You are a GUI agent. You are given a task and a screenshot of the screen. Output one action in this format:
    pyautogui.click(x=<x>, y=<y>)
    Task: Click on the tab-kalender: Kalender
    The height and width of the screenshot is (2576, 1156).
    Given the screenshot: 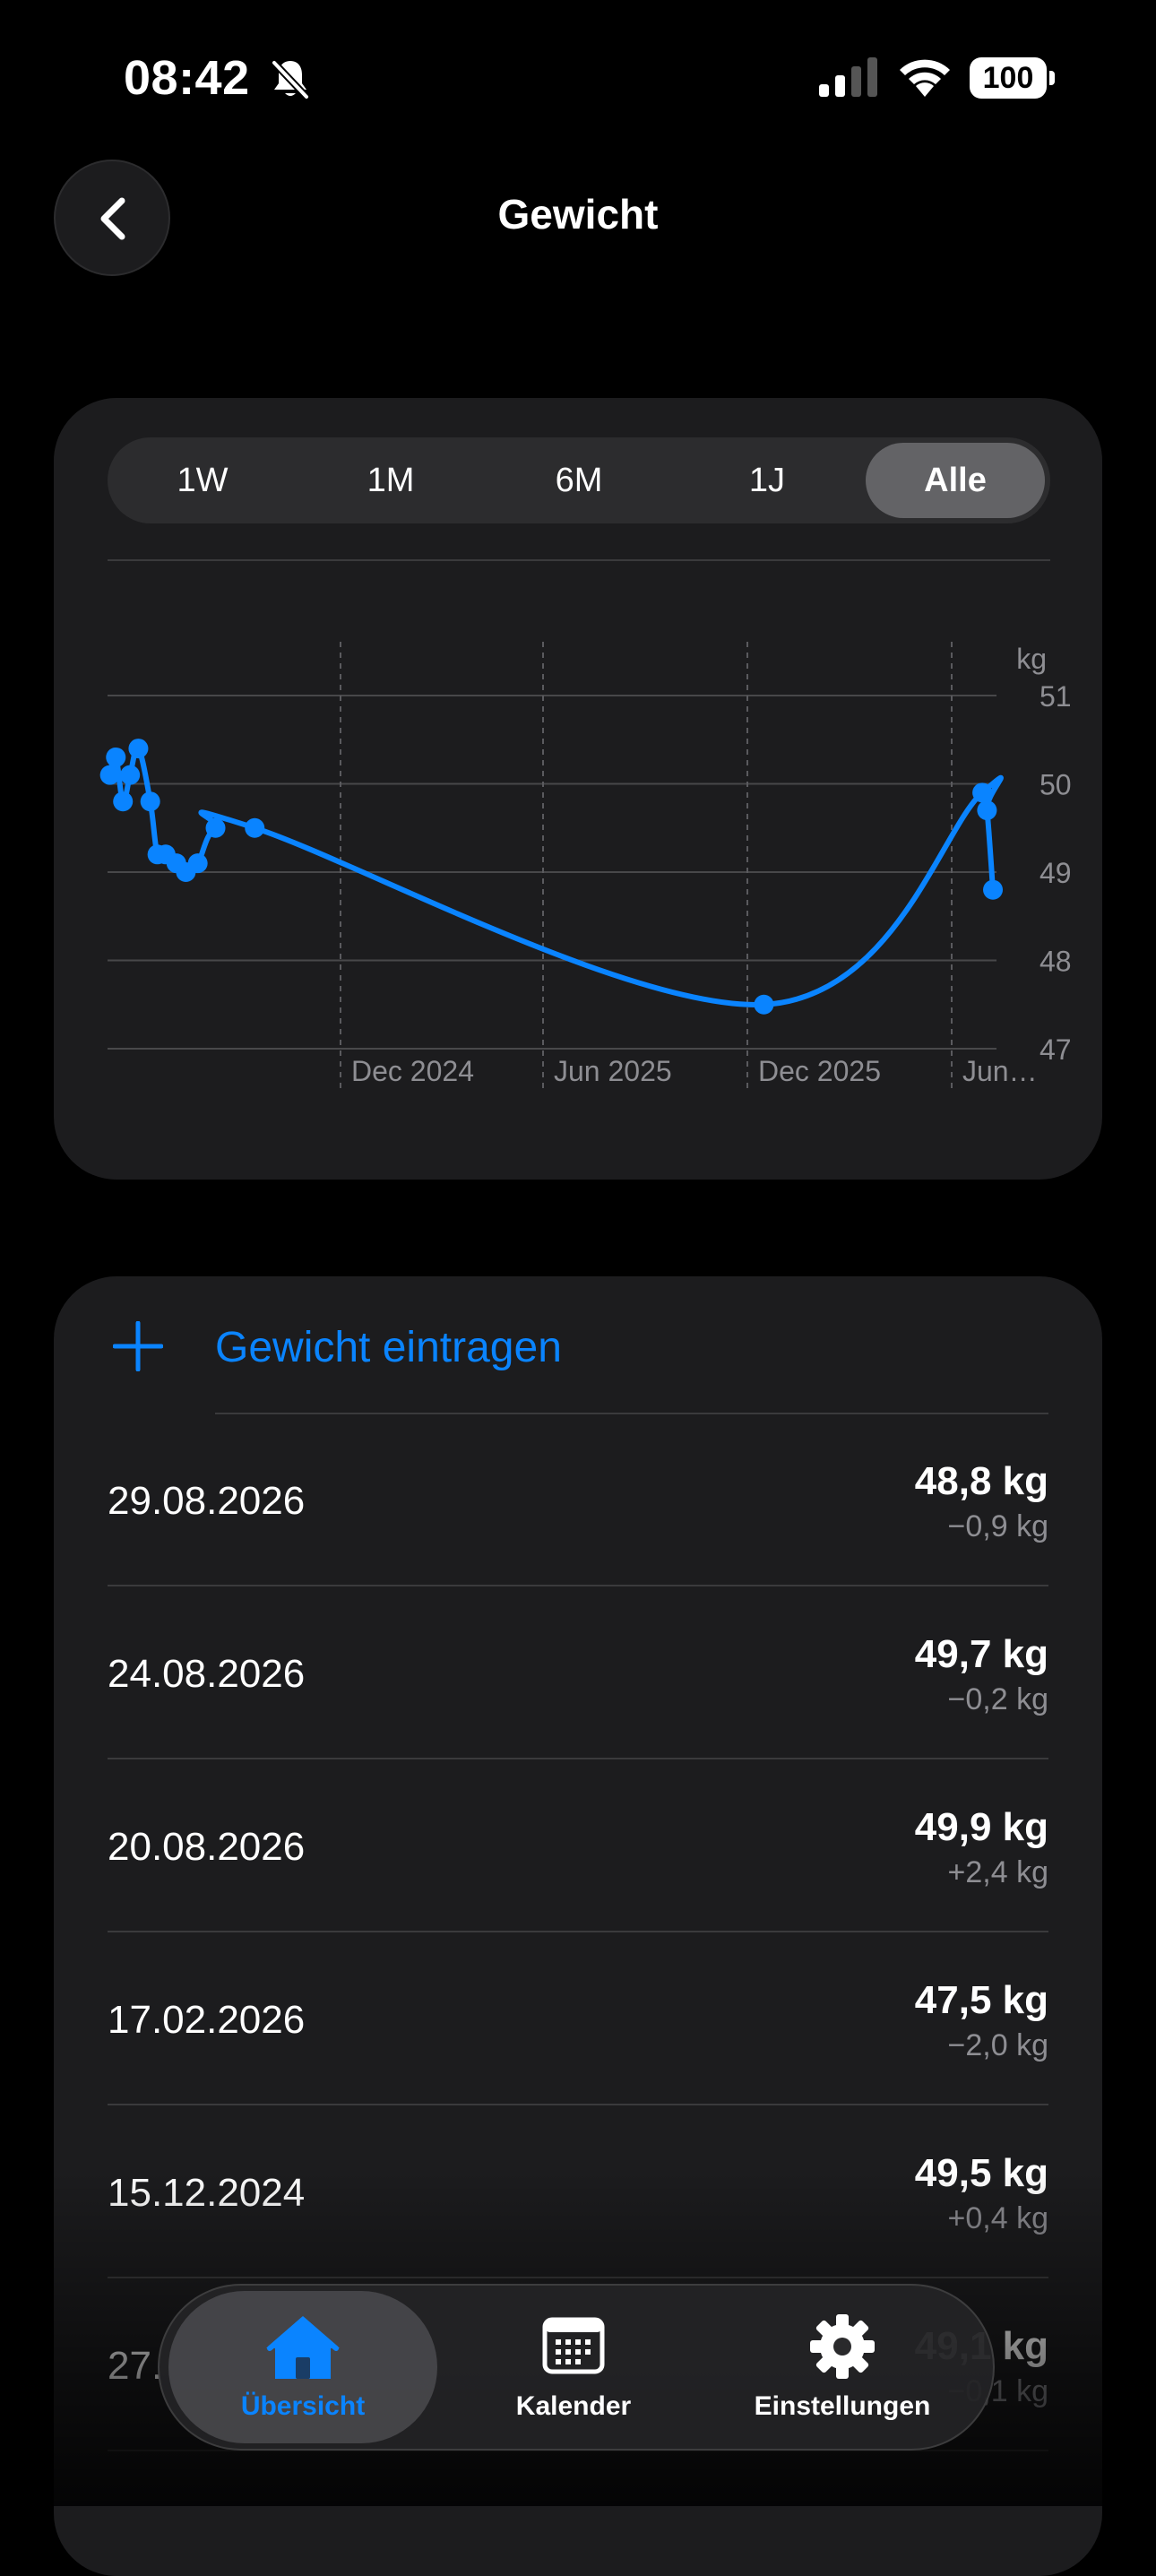 What is the action you would take?
    pyautogui.click(x=574, y=2367)
    